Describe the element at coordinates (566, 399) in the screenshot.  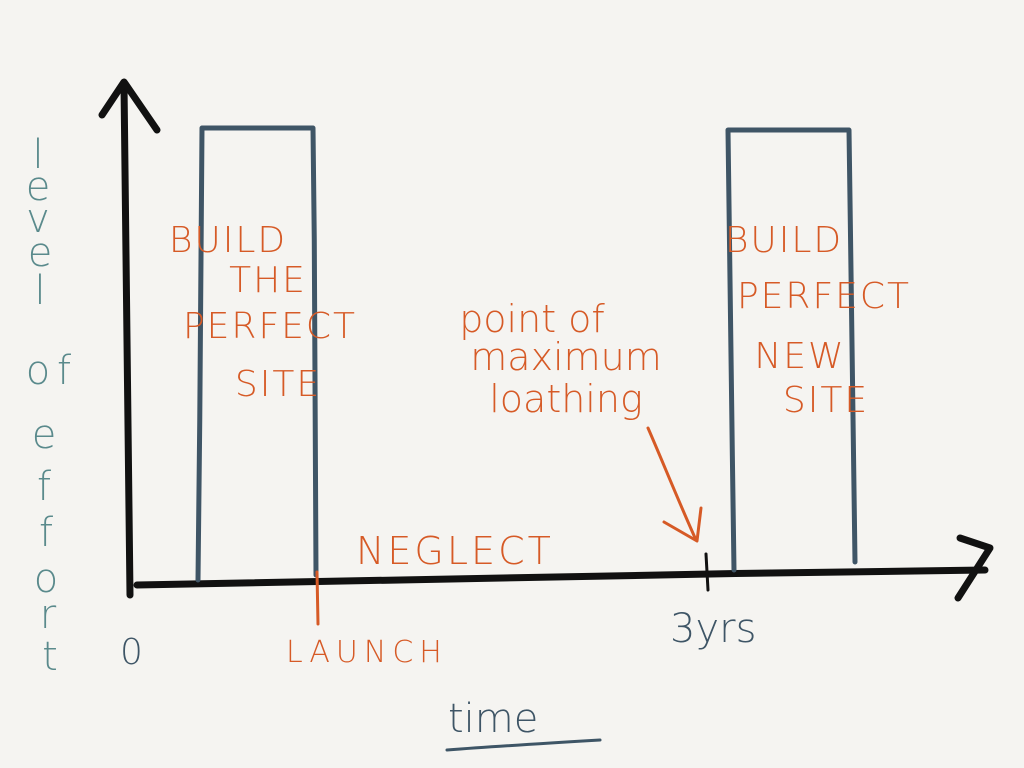
I see `annotation-line: loathing` at that location.